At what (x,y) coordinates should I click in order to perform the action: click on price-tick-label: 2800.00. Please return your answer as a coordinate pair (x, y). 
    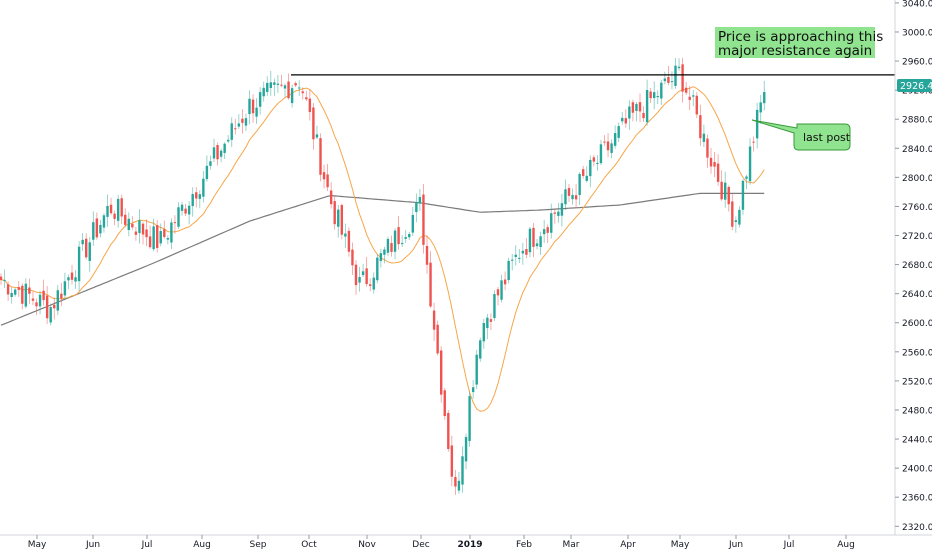
    Looking at the image, I should click on (917, 179).